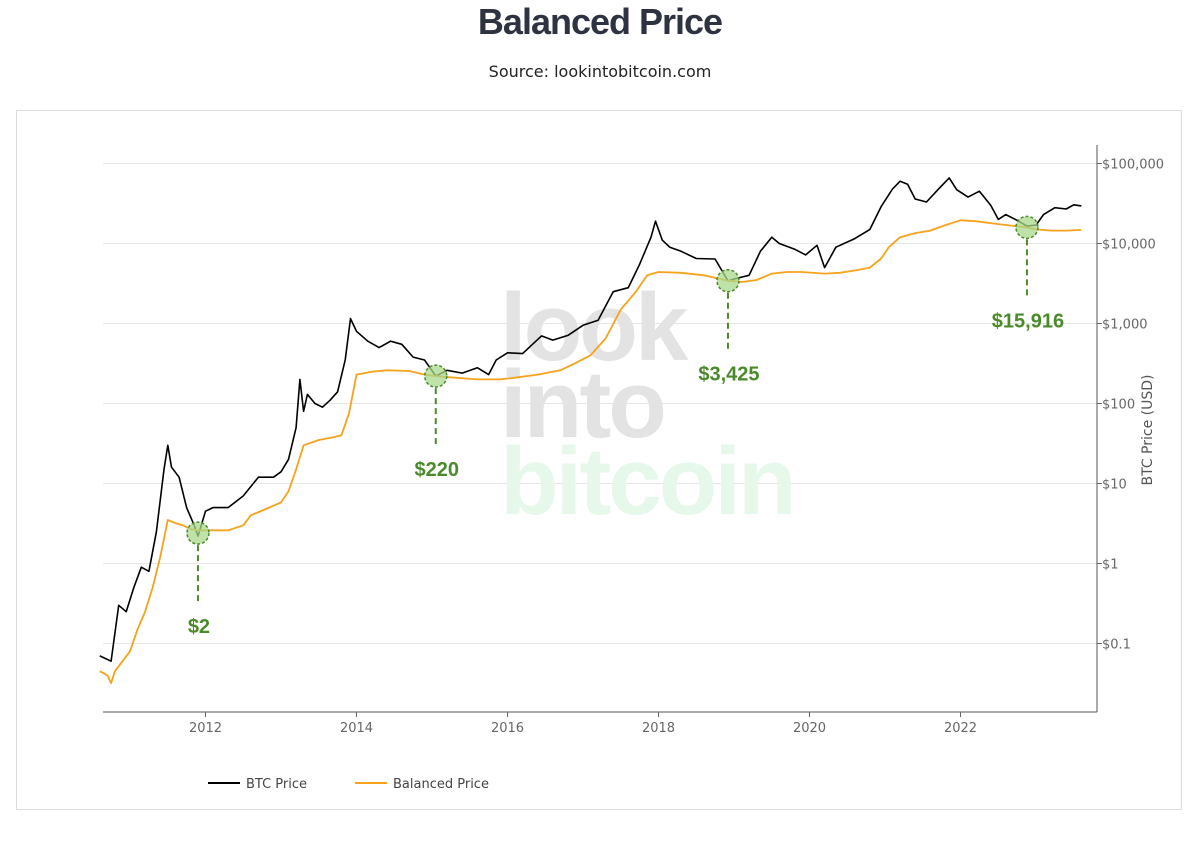 This screenshot has height=865, width=1200. I want to click on annotation-label: $3,425, so click(728, 375).